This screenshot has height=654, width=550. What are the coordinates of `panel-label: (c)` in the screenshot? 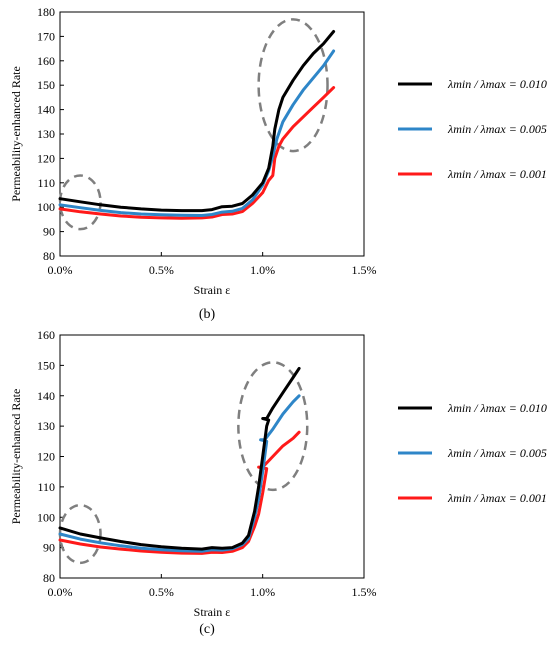 It's located at (207, 629).